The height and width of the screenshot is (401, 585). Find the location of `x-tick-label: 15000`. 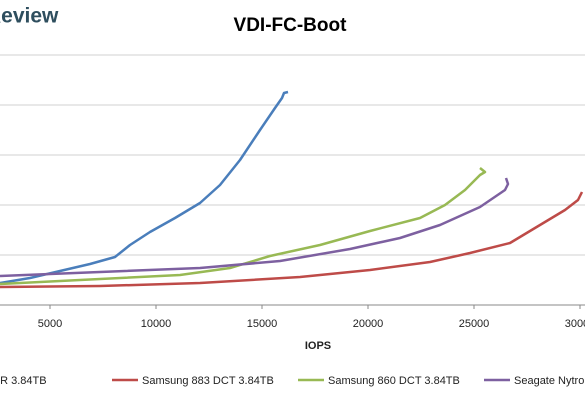

x-tick-label: 15000 is located at coordinates (262, 324).